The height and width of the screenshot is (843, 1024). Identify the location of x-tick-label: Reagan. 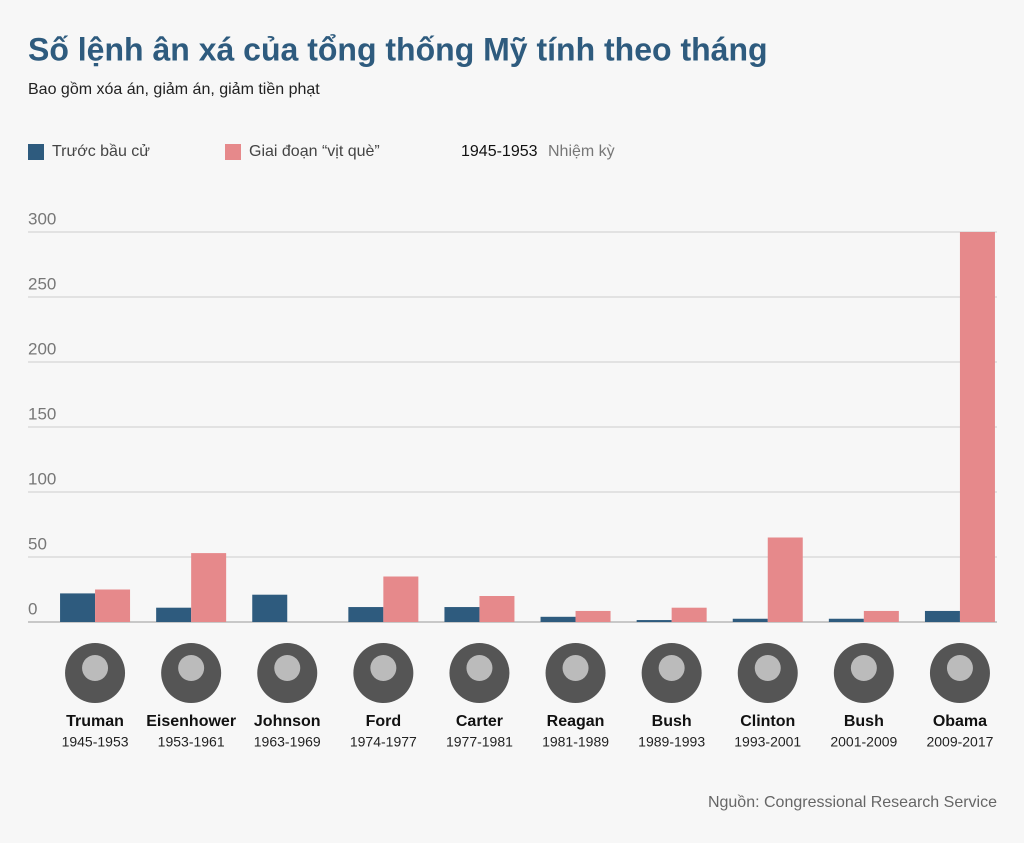
(576, 721).